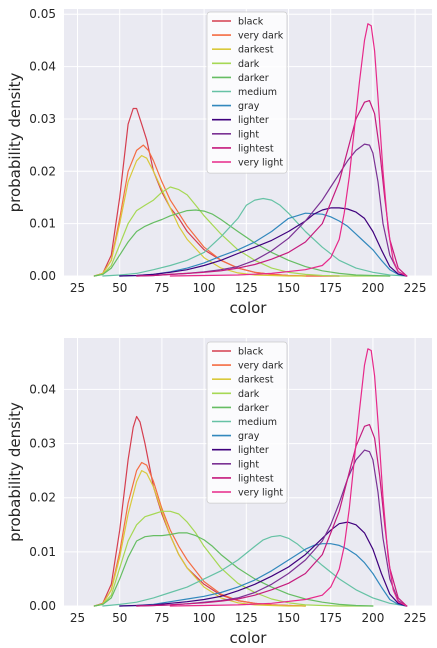 The height and width of the screenshot is (648, 437). I want to click on y-tick-label: 0.05, so click(42, 14).